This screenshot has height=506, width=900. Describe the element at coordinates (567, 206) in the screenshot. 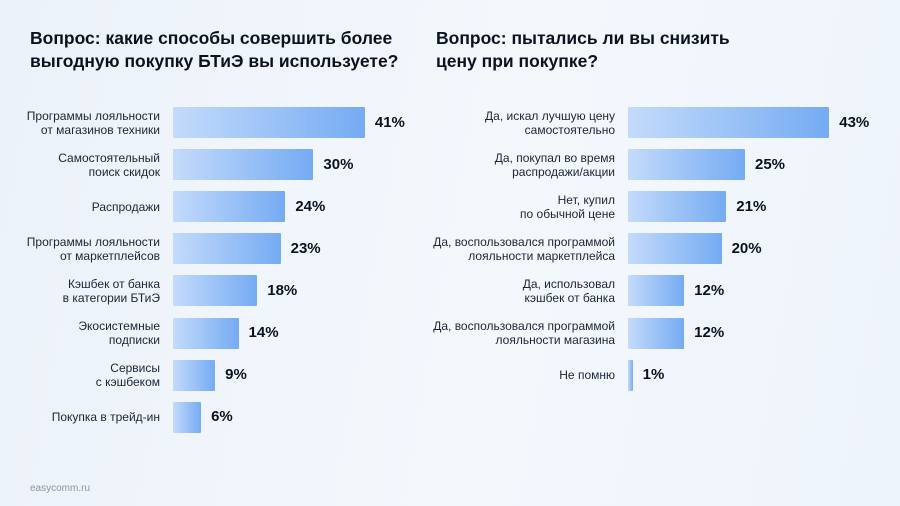

I see `category-label: Нет, купил по обычной цене` at that location.